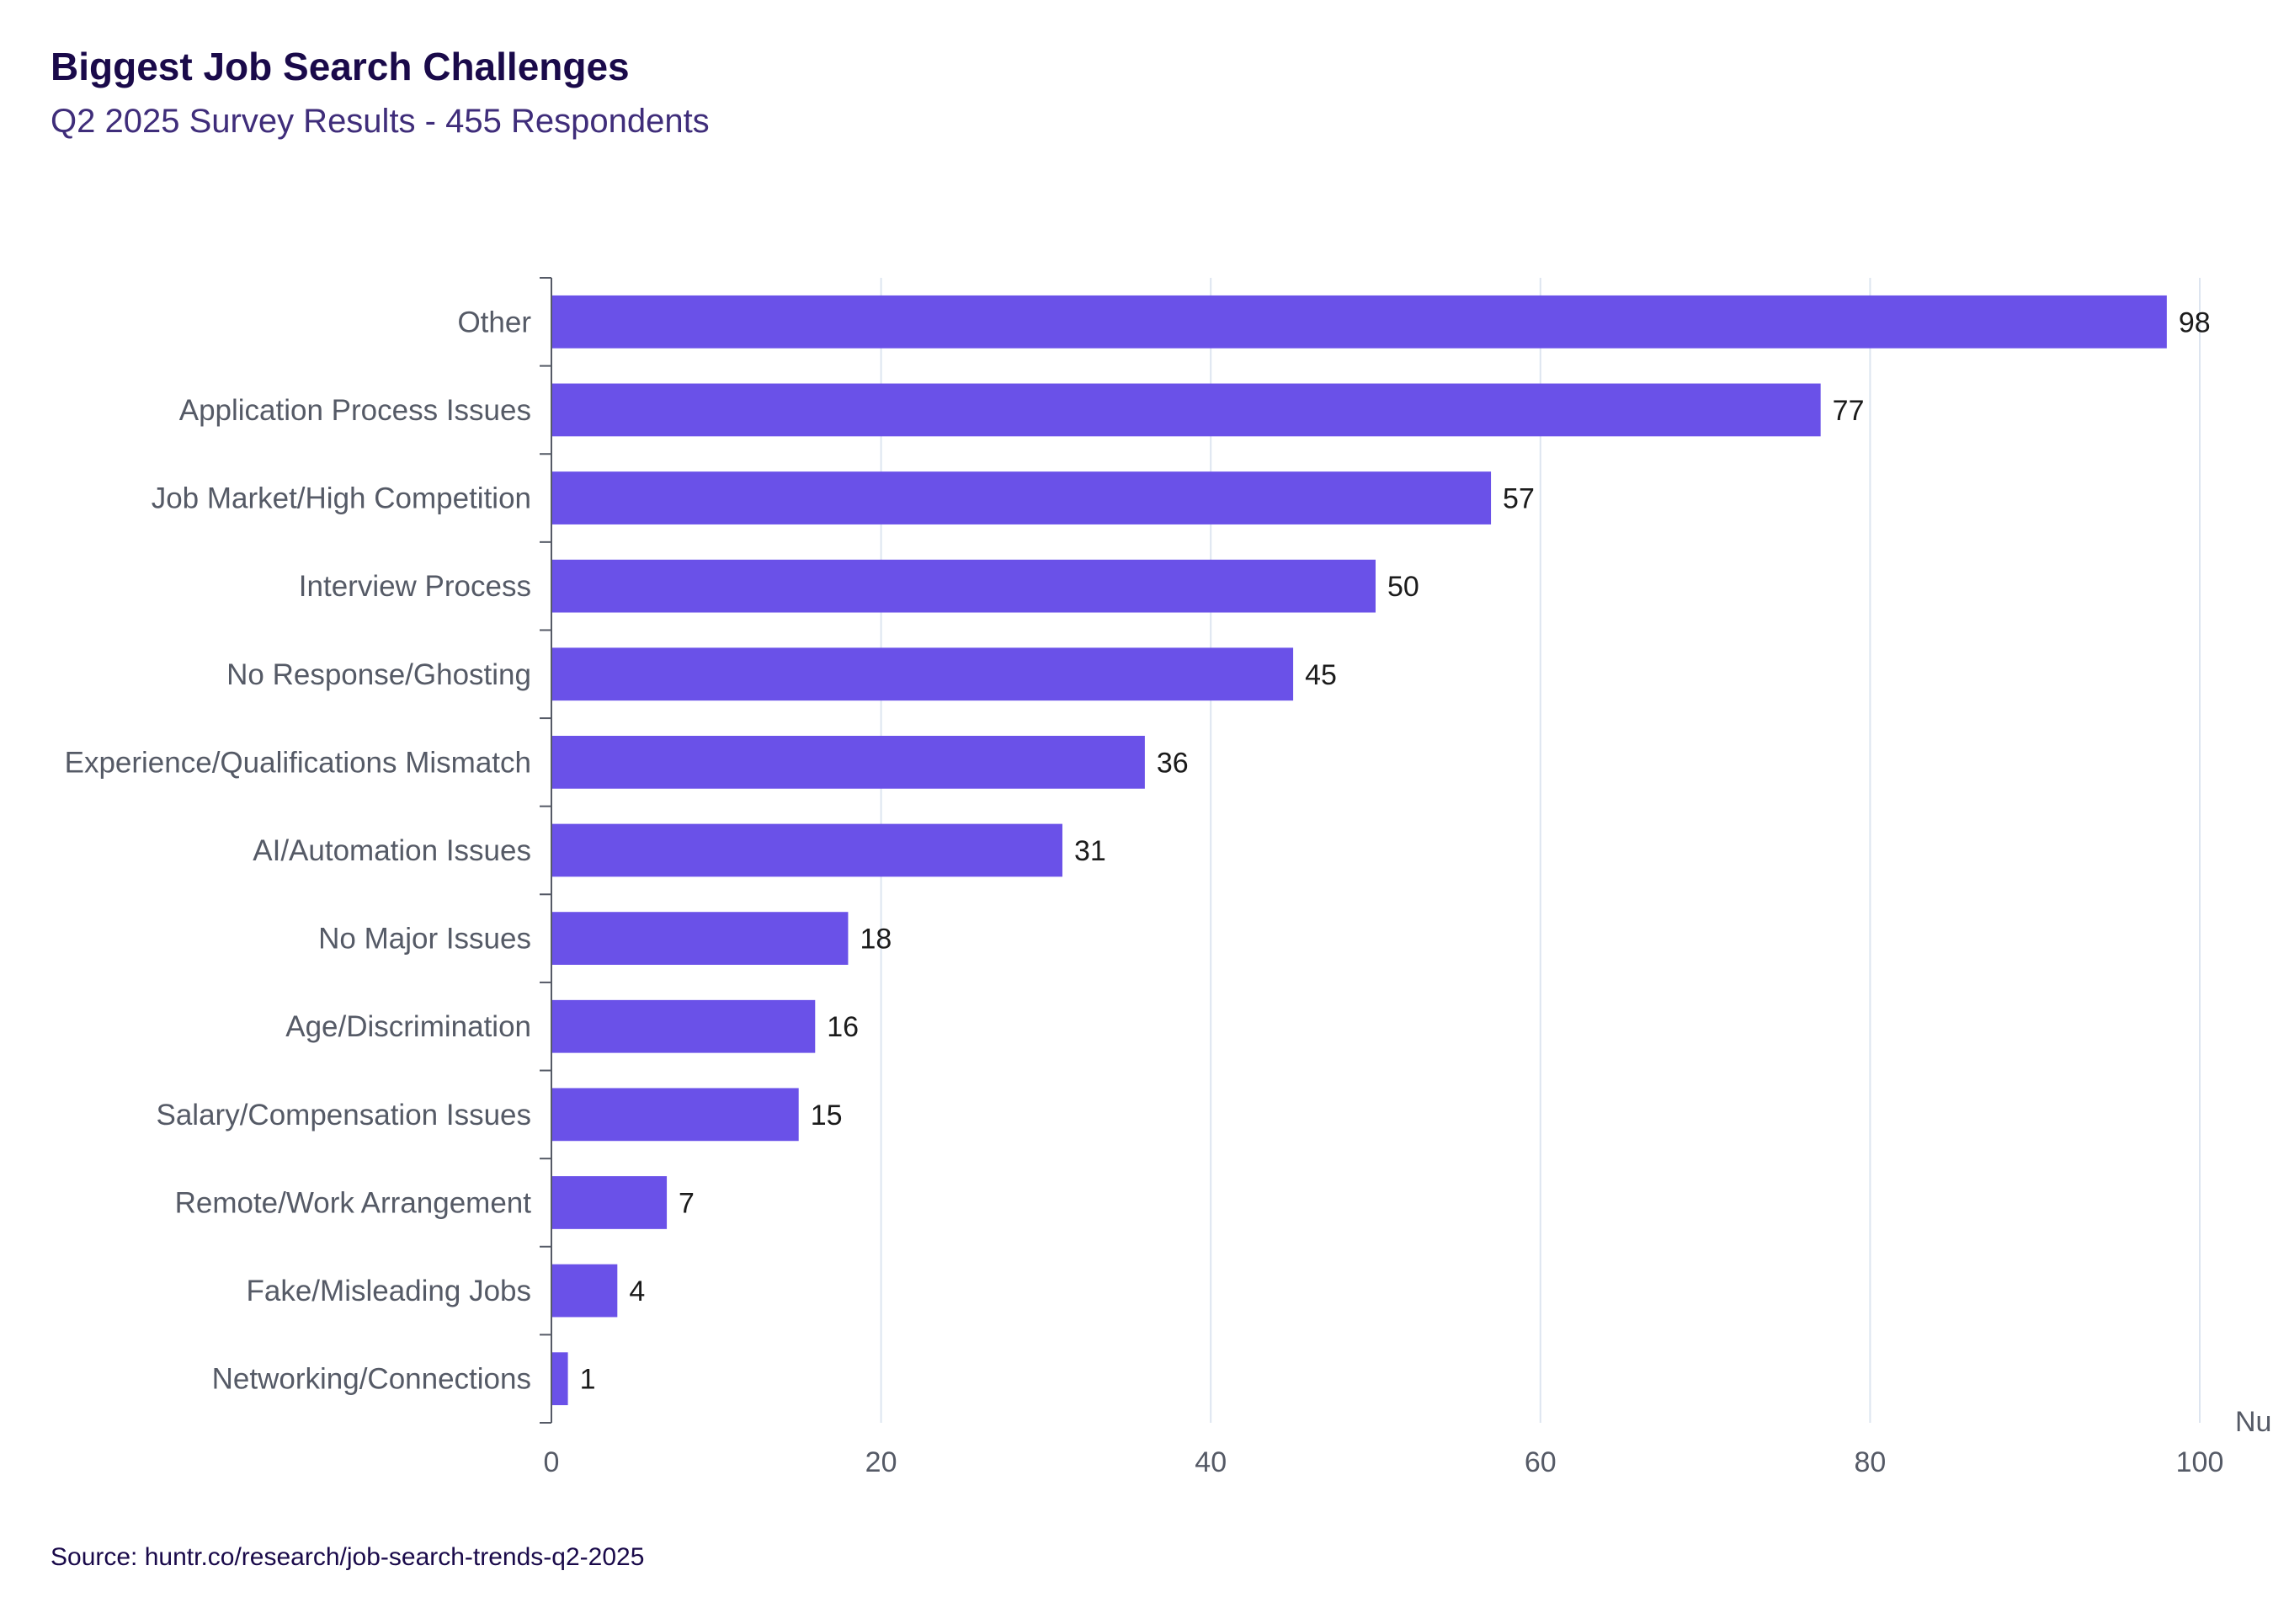  What do you see at coordinates (298, 762) in the screenshot?
I see `category-label-5: Experience/Qualifications Mismatch` at bounding box center [298, 762].